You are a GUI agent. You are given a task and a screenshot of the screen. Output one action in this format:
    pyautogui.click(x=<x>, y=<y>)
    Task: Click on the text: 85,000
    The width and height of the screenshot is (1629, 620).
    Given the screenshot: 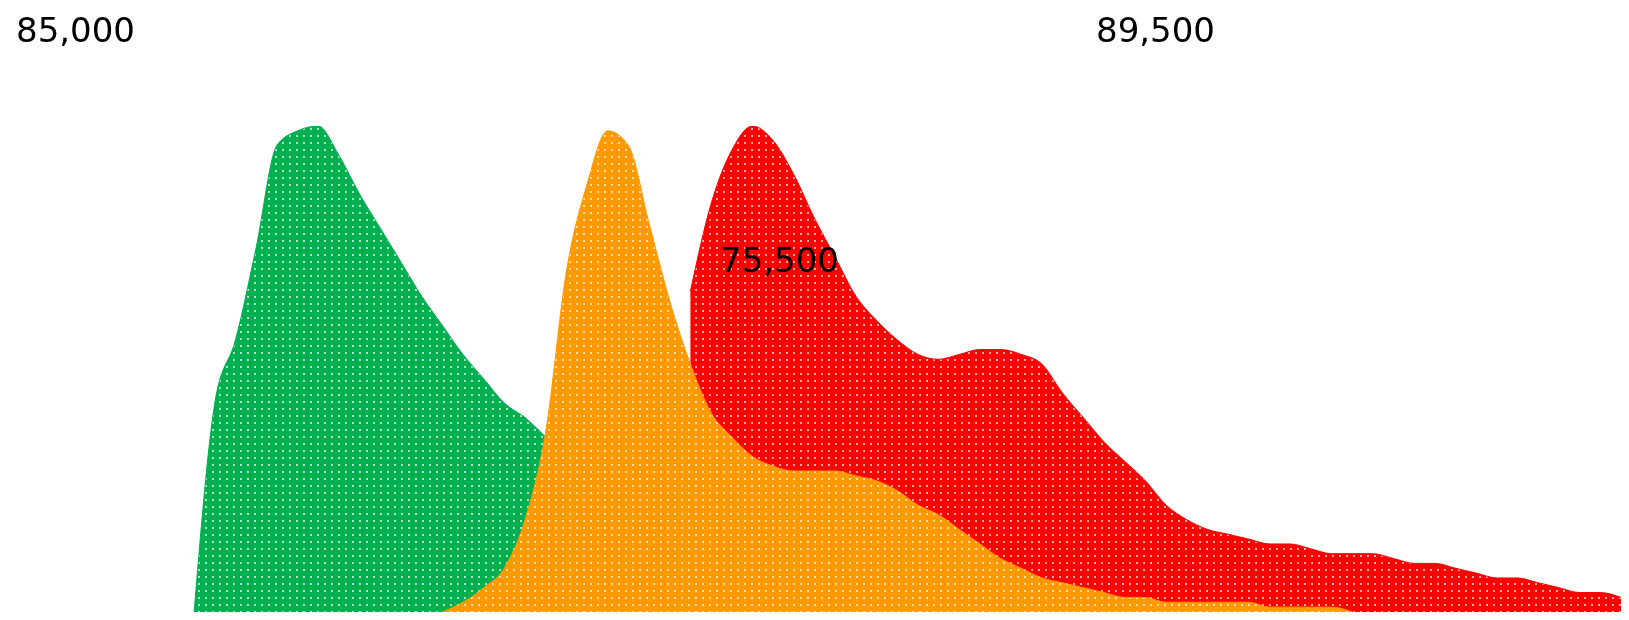 What is the action you would take?
    pyautogui.click(x=75, y=30)
    